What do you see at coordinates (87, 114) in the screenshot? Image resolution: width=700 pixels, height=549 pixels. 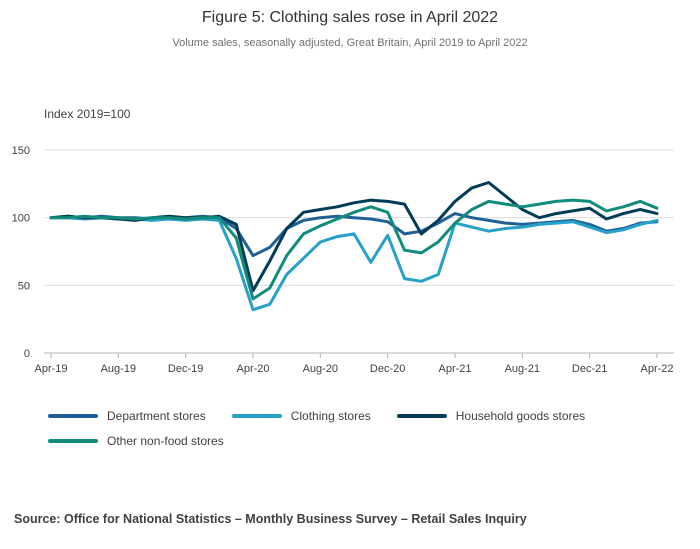 I see `y-axis-title: Index 2019=100` at bounding box center [87, 114].